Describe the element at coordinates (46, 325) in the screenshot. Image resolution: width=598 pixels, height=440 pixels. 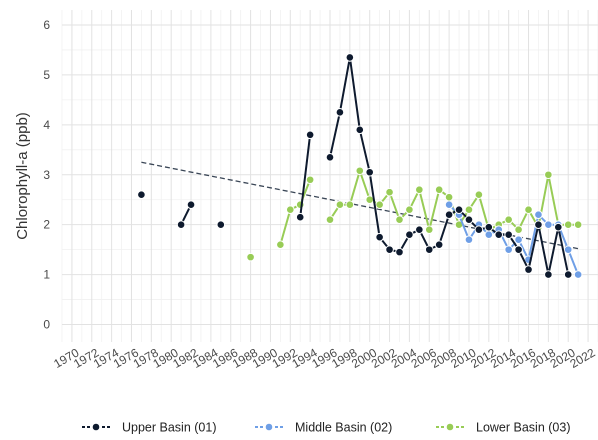
I see `y-tick-label: 0` at that location.